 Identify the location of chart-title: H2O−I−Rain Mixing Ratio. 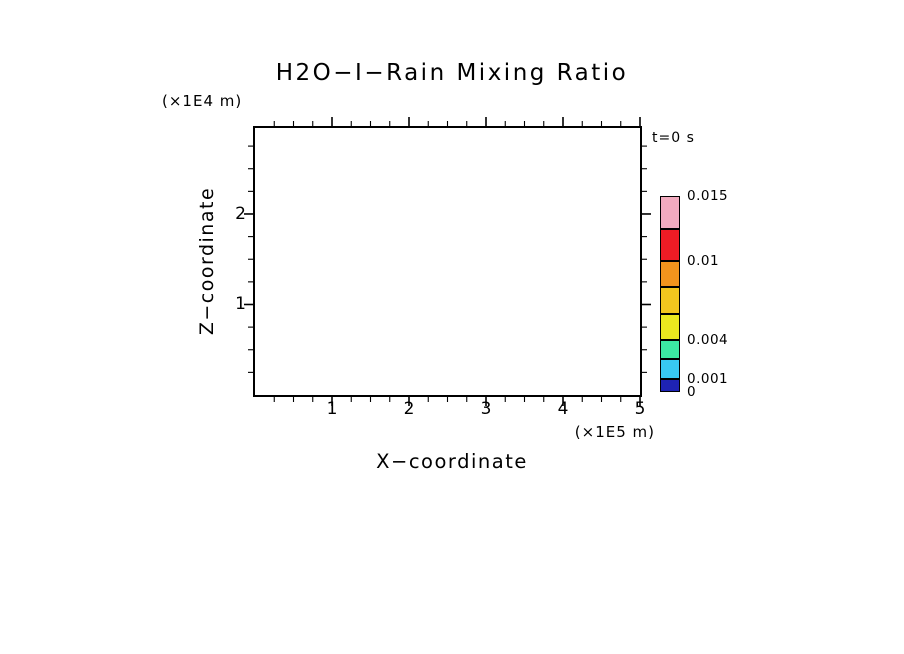
(452, 73).